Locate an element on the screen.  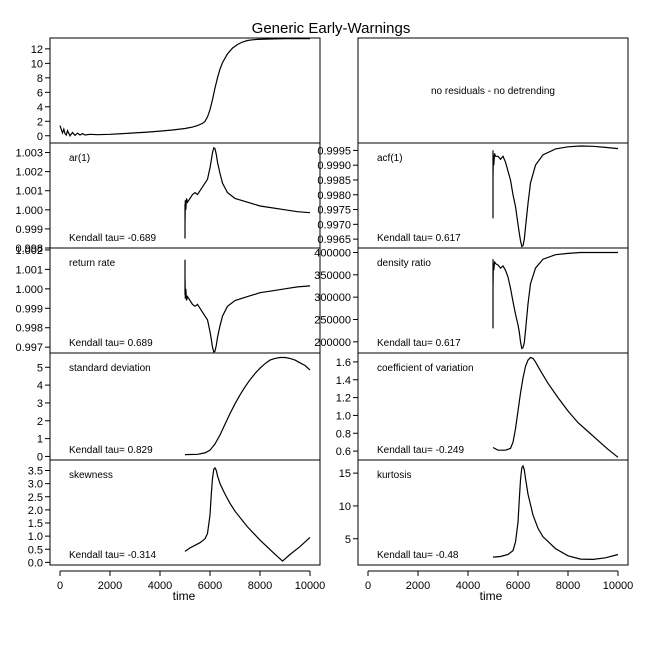
ar1-kendall-tau: Kendall tau= -0.689 is located at coordinates (112, 238).